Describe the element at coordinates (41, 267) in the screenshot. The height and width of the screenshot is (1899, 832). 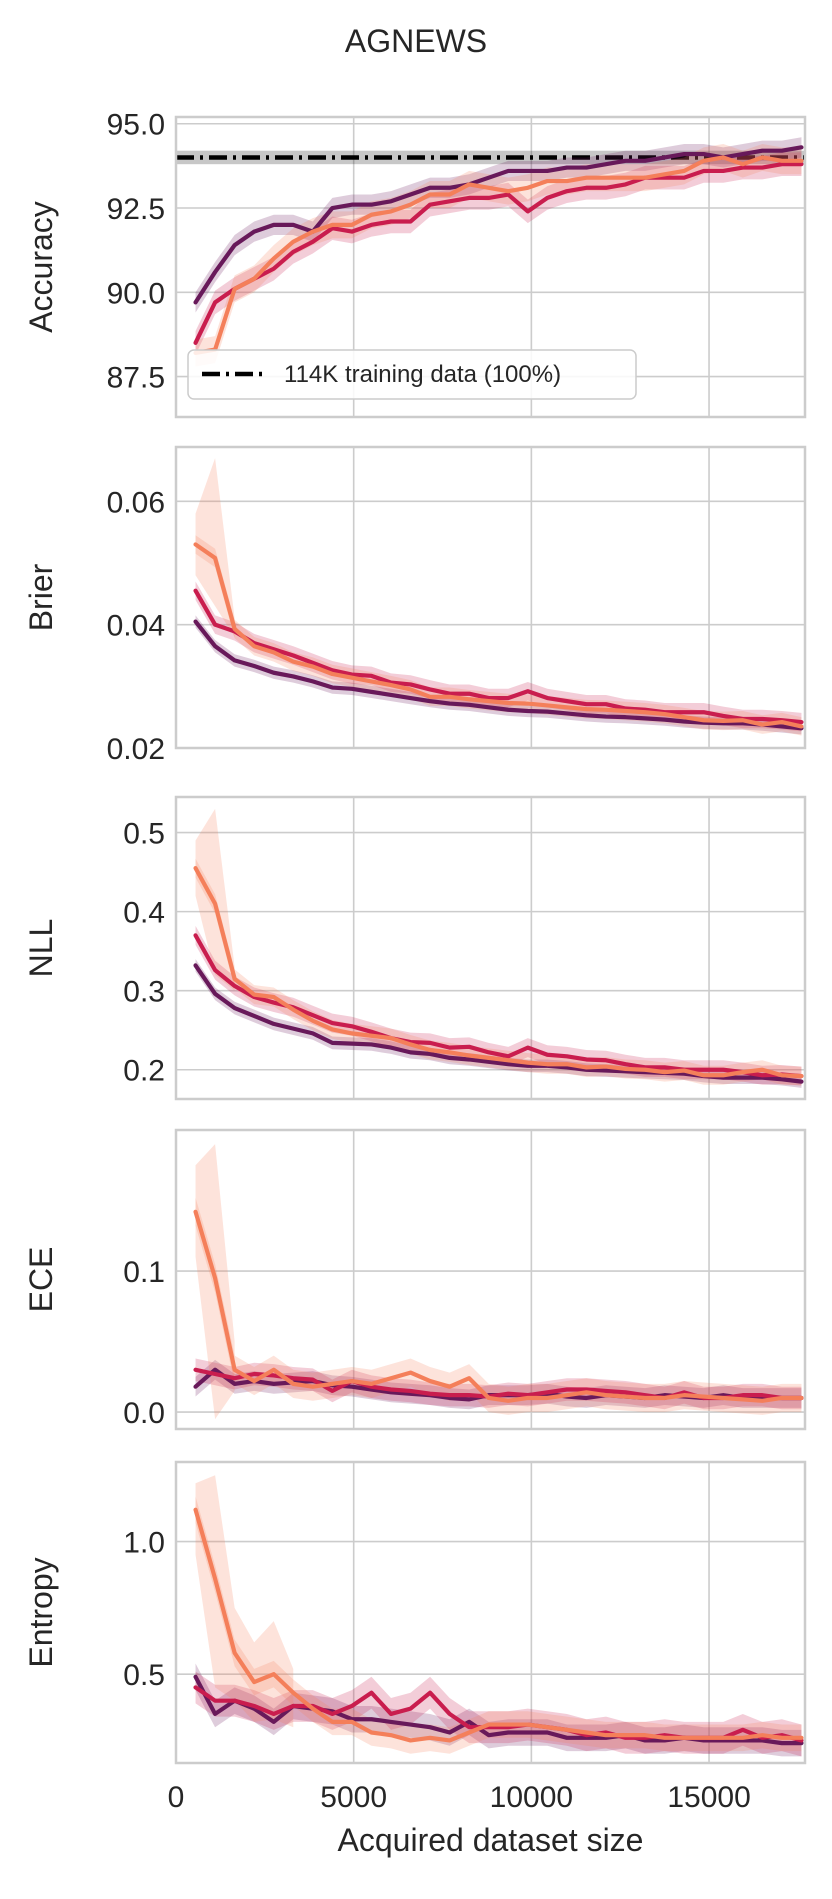
I see `y-axis-label: Accuracy` at that location.